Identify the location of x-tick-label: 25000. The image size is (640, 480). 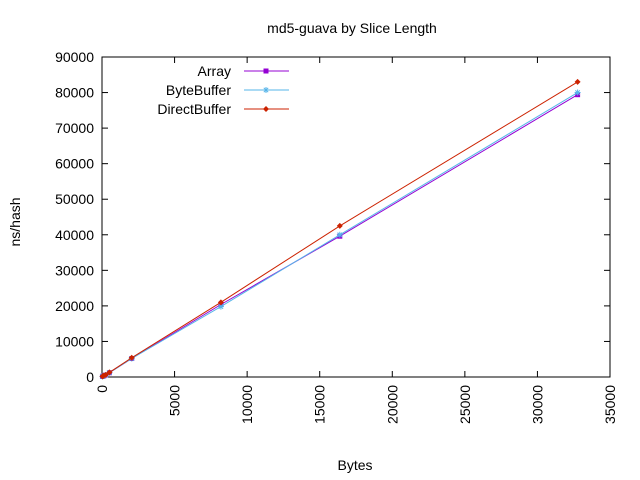
(465, 404).